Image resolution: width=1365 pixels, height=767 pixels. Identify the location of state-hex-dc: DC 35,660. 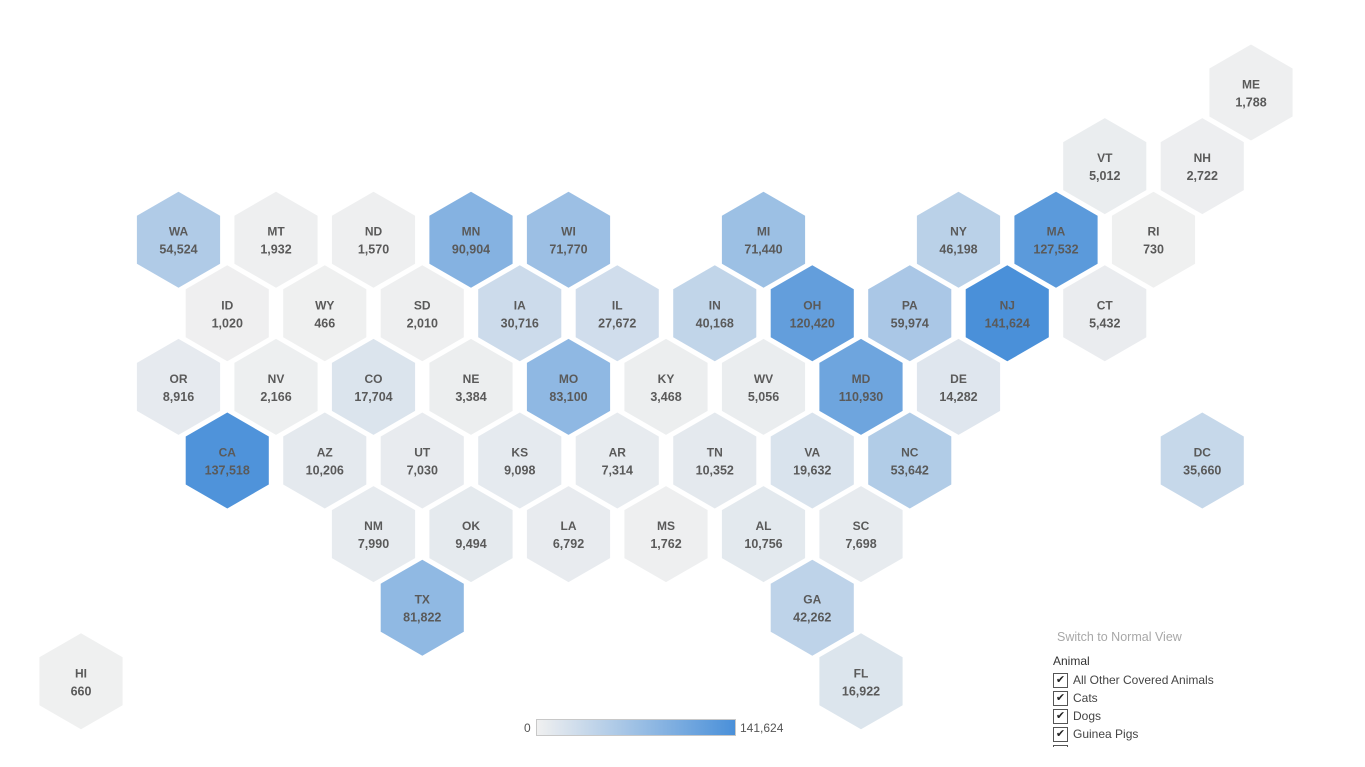
(1202, 460).